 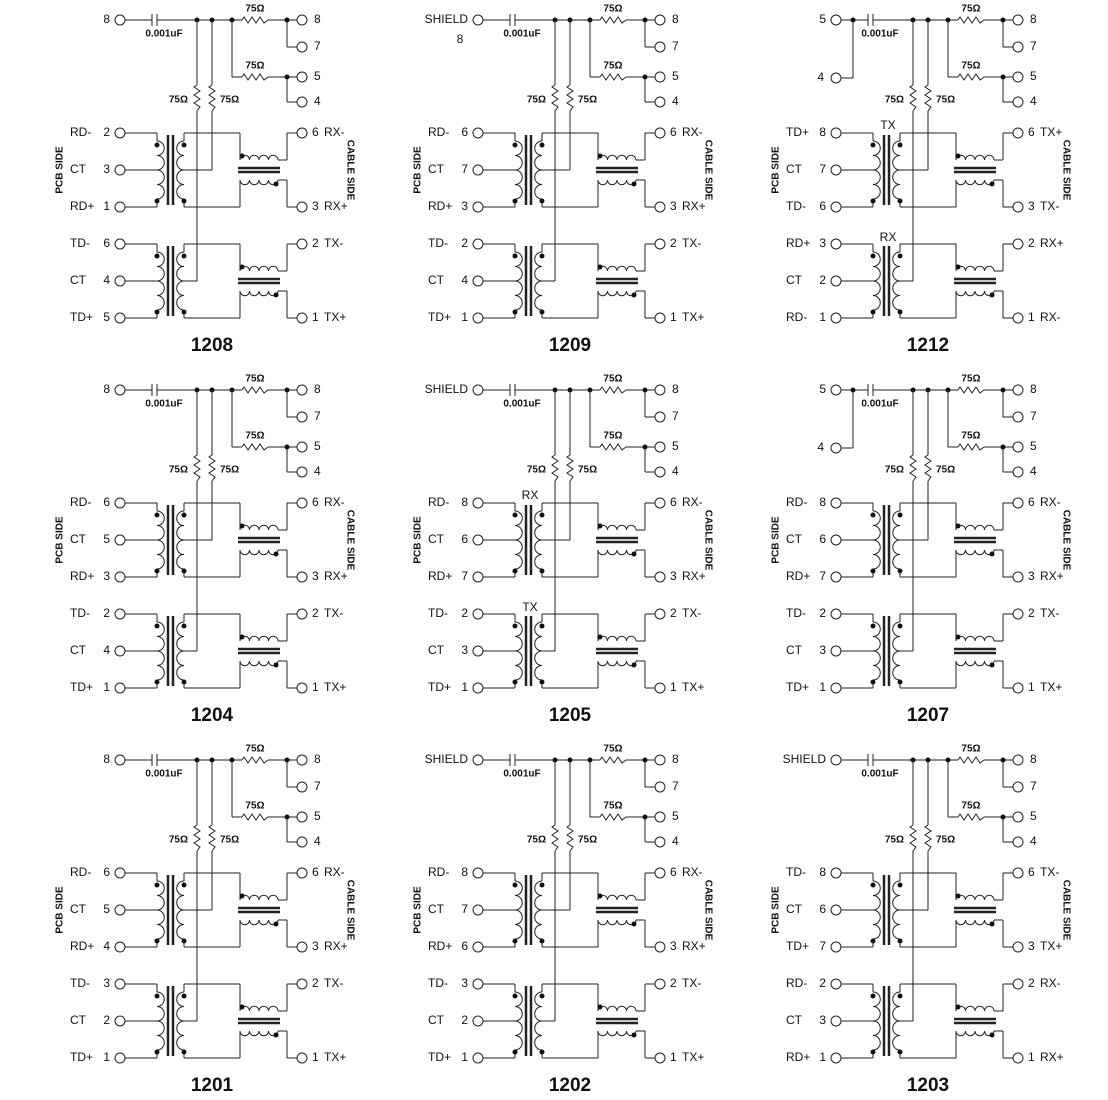 What do you see at coordinates (1033, 446) in the screenshot?
I see `top-pin: 5` at bounding box center [1033, 446].